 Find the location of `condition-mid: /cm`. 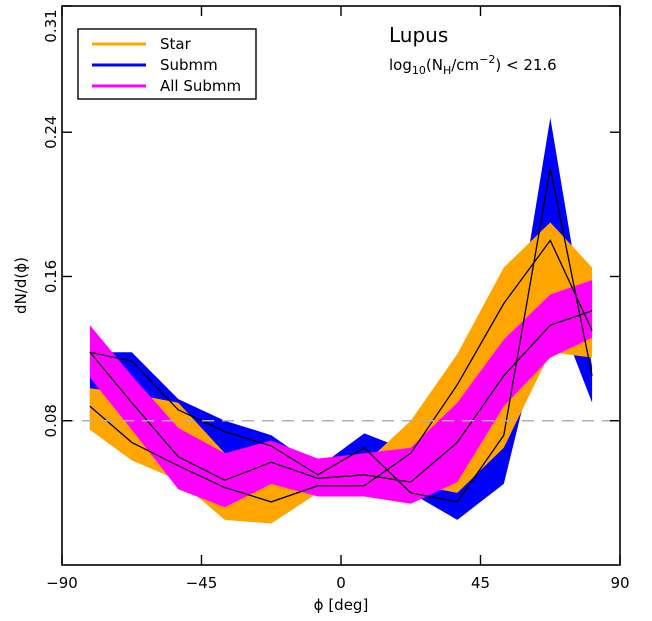

condition-mid: /cm is located at coordinates (465, 65).